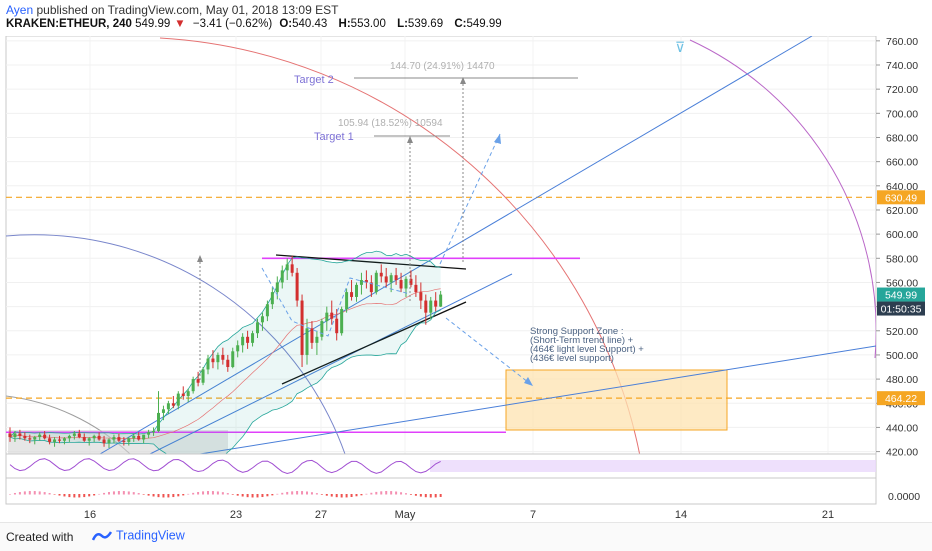 The height and width of the screenshot is (551, 932). What do you see at coordinates (374, 343) in the screenshot?
I see `triangle-lower-line` at bounding box center [374, 343].